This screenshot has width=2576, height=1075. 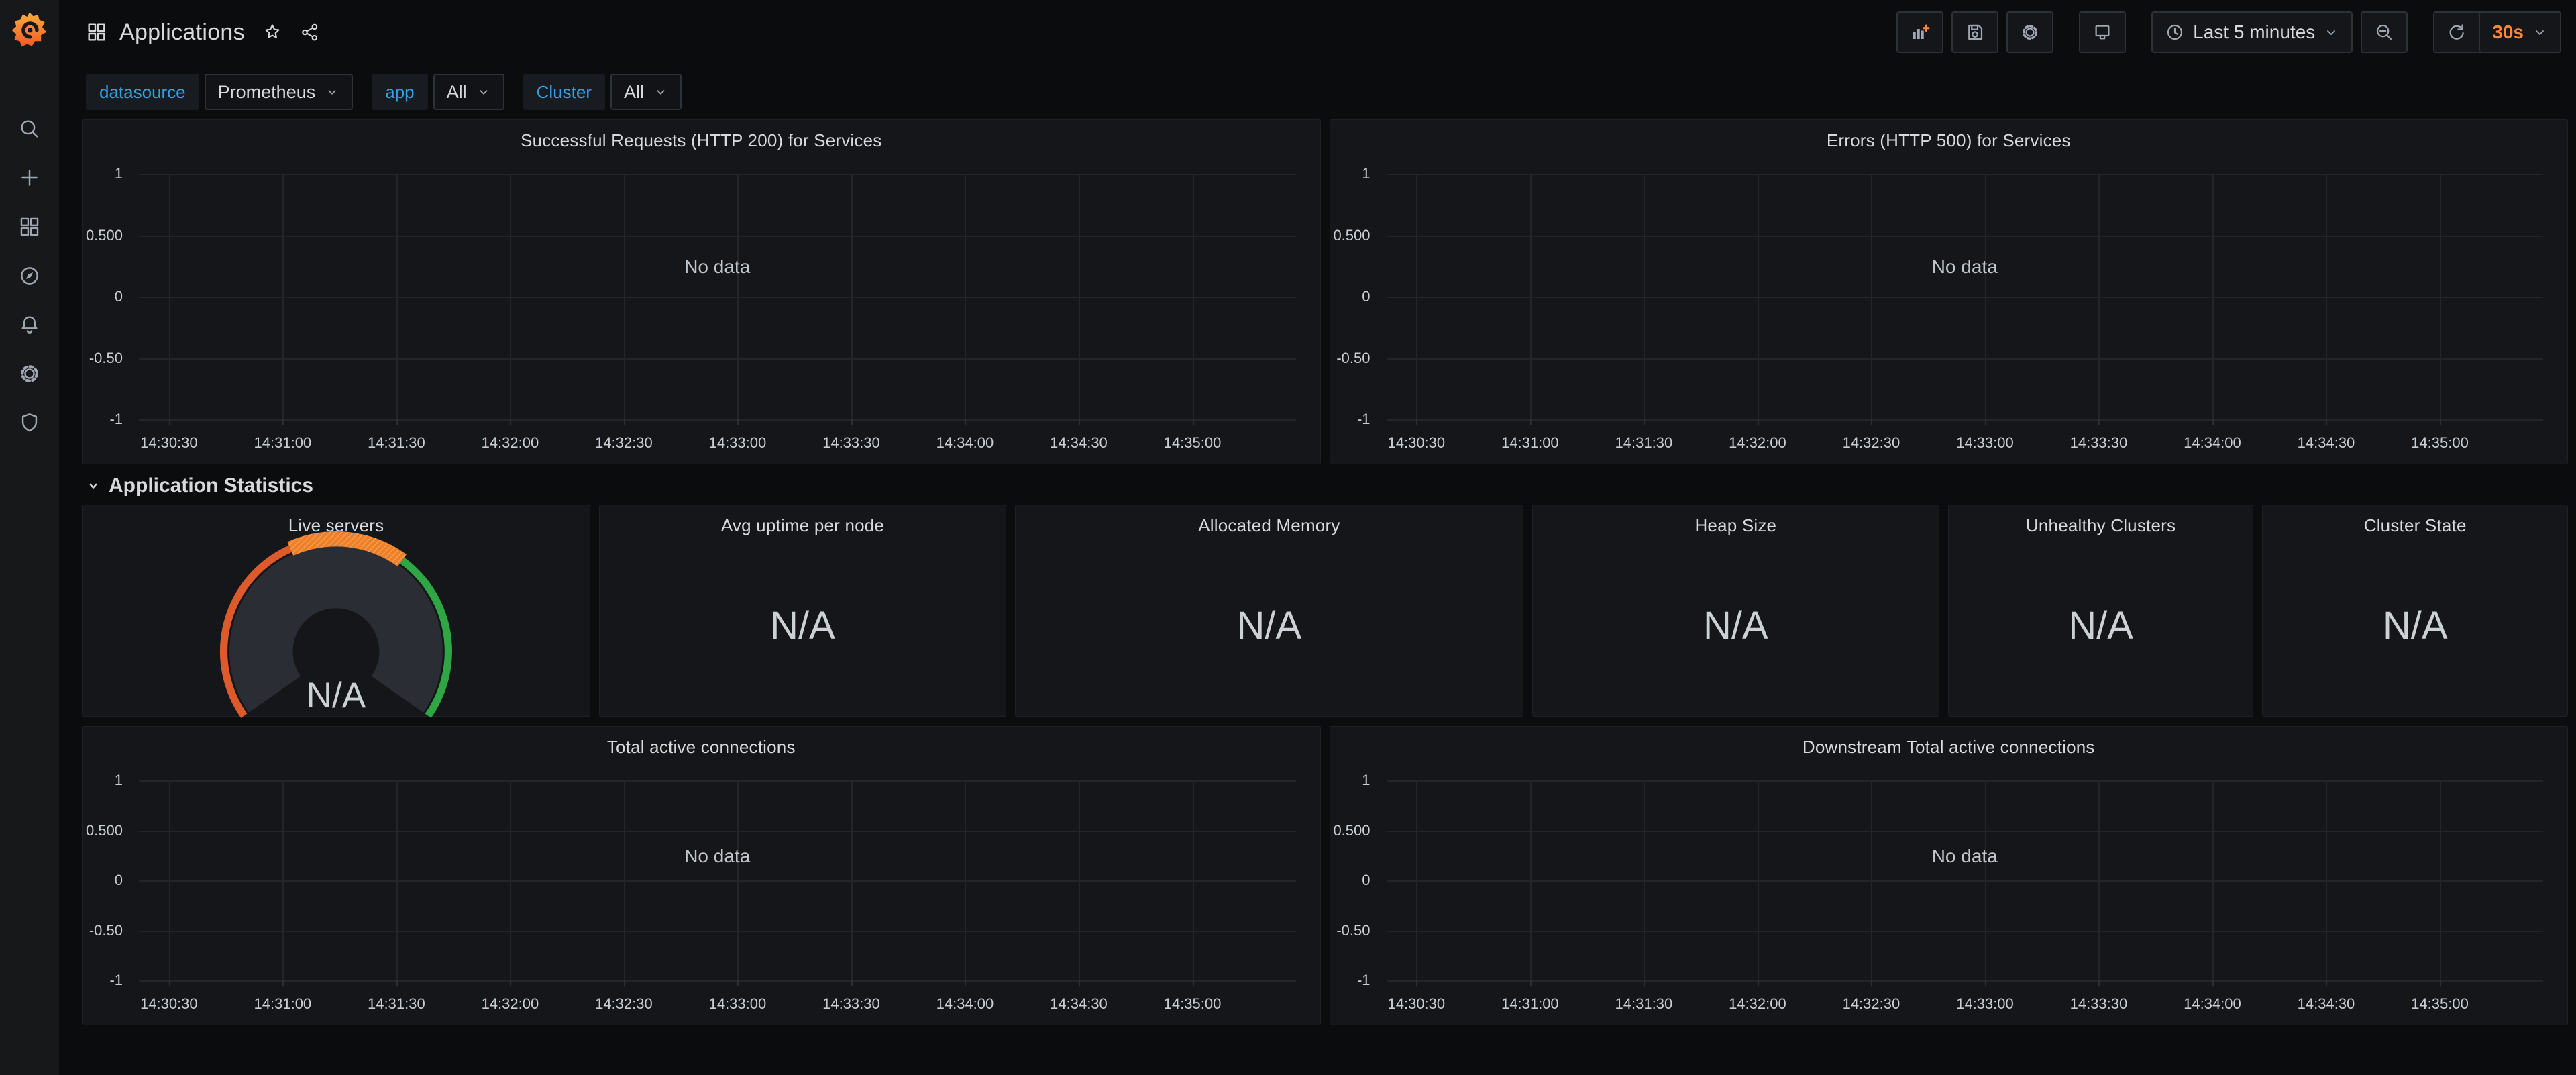 What do you see at coordinates (29, 423) in the screenshot?
I see `server-admin-shield-icon` at bounding box center [29, 423].